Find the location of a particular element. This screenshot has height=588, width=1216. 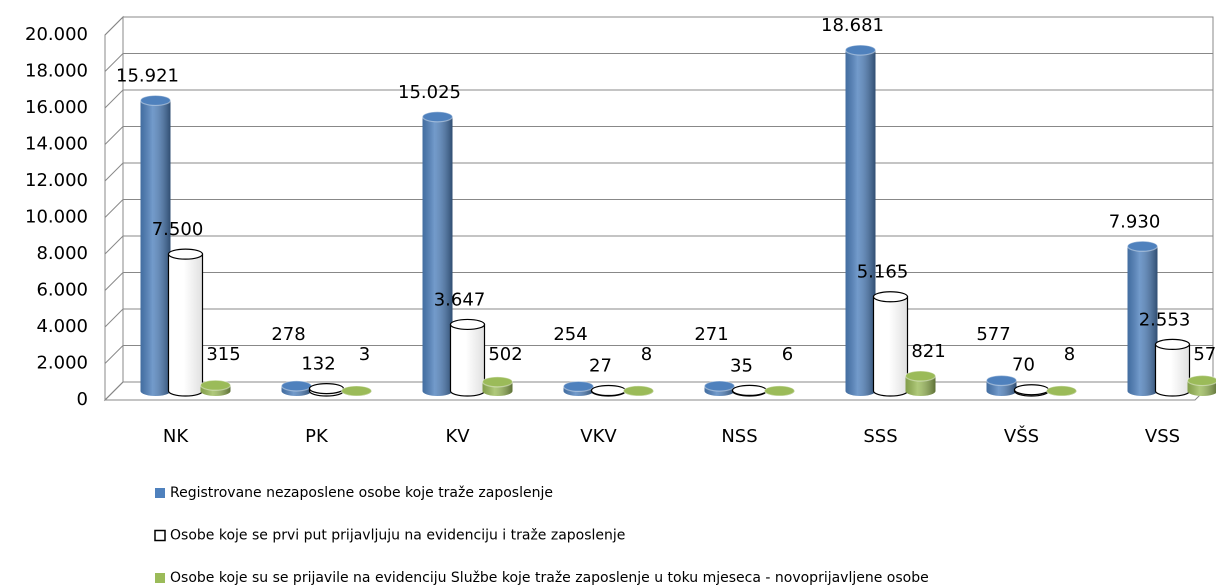

y-tick-label: 18.000 is located at coordinates (56, 71).